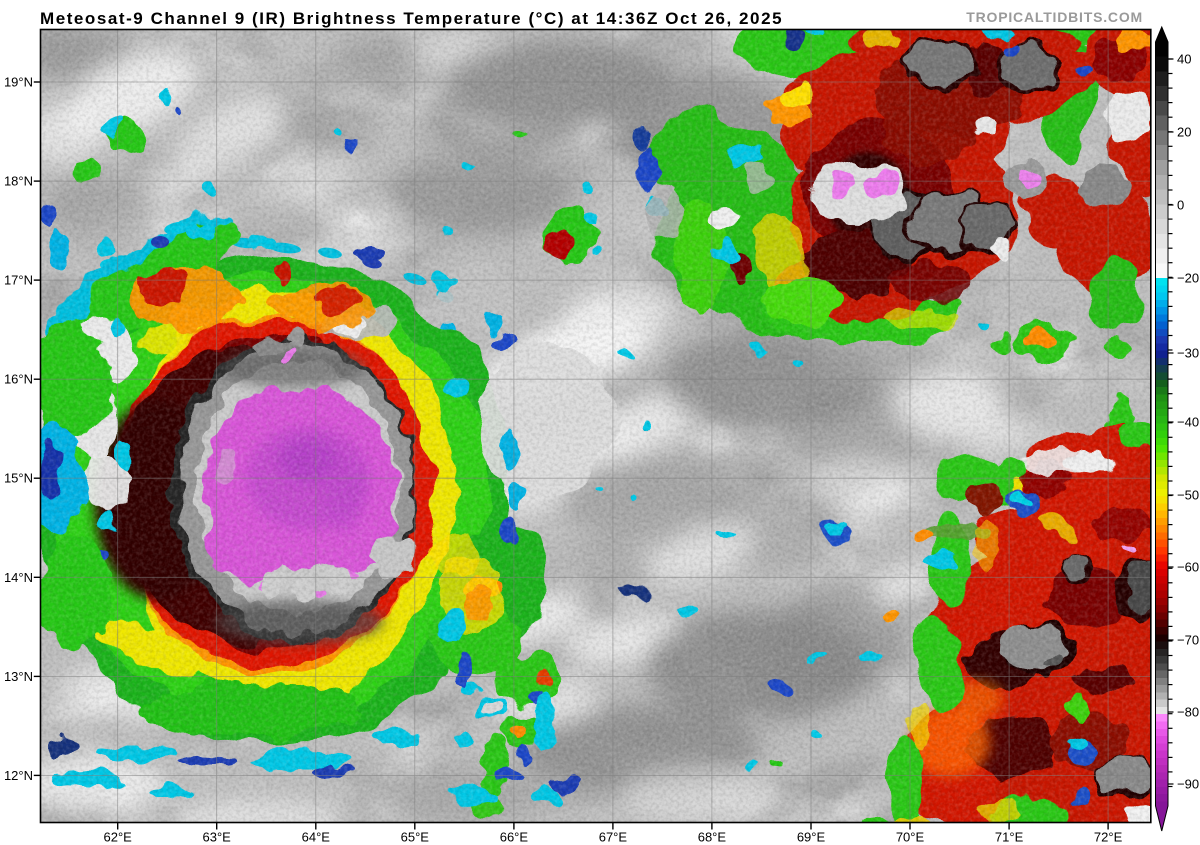 The height and width of the screenshot is (845, 1200). I want to click on svg-text: 19°N, so click(18, 82).